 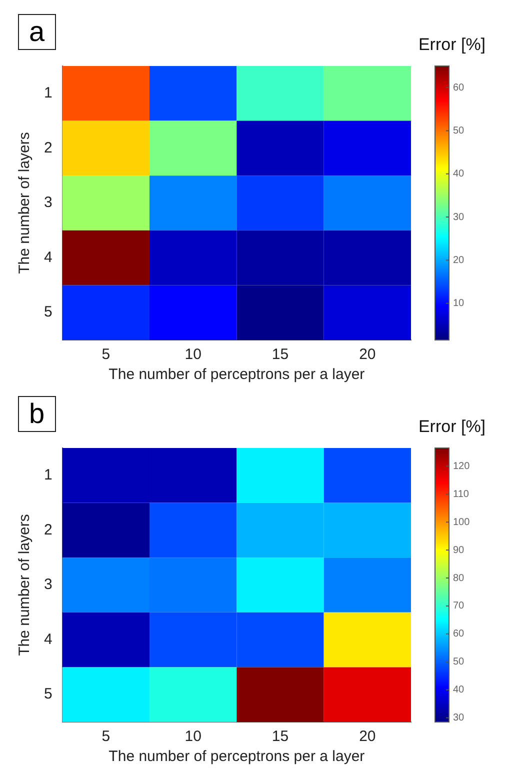 What do you see at coordinates (459, 578) in the screenshot?
I see `color-bar-label: 80` at bounding box center [459, 578].